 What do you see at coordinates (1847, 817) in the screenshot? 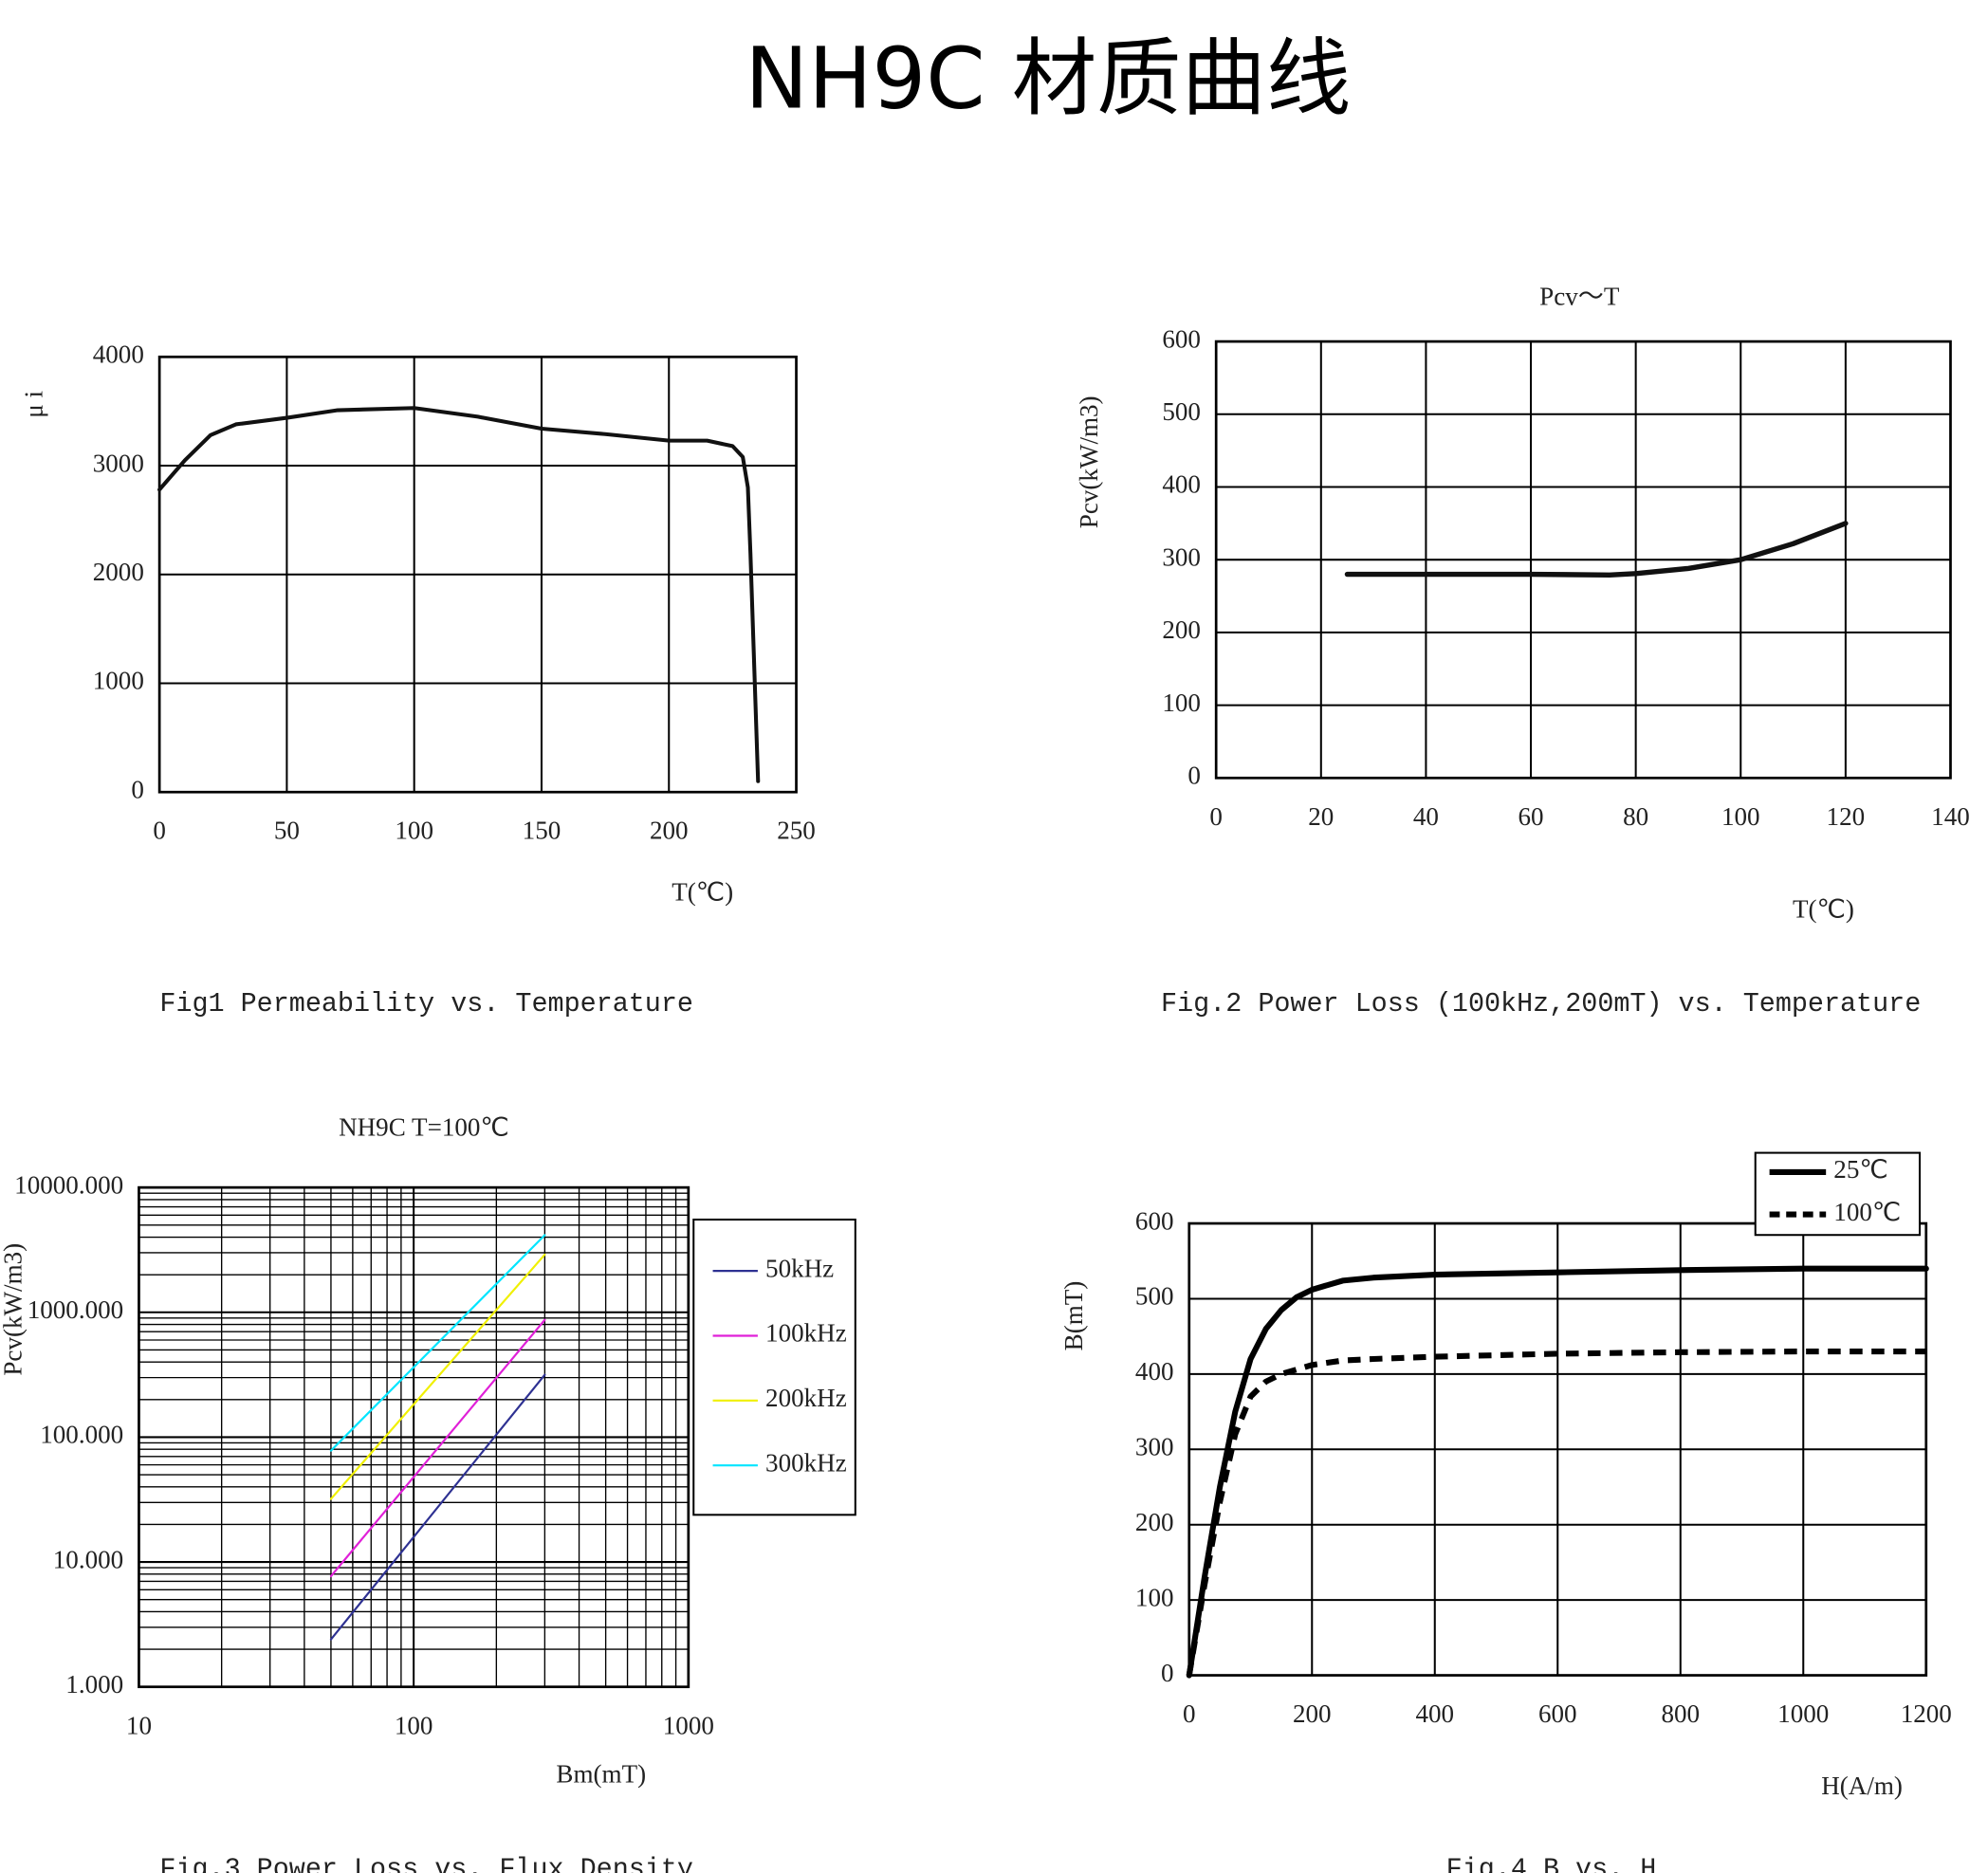
I see `x-tick-label: 120` at bounding box center [1847, 817].